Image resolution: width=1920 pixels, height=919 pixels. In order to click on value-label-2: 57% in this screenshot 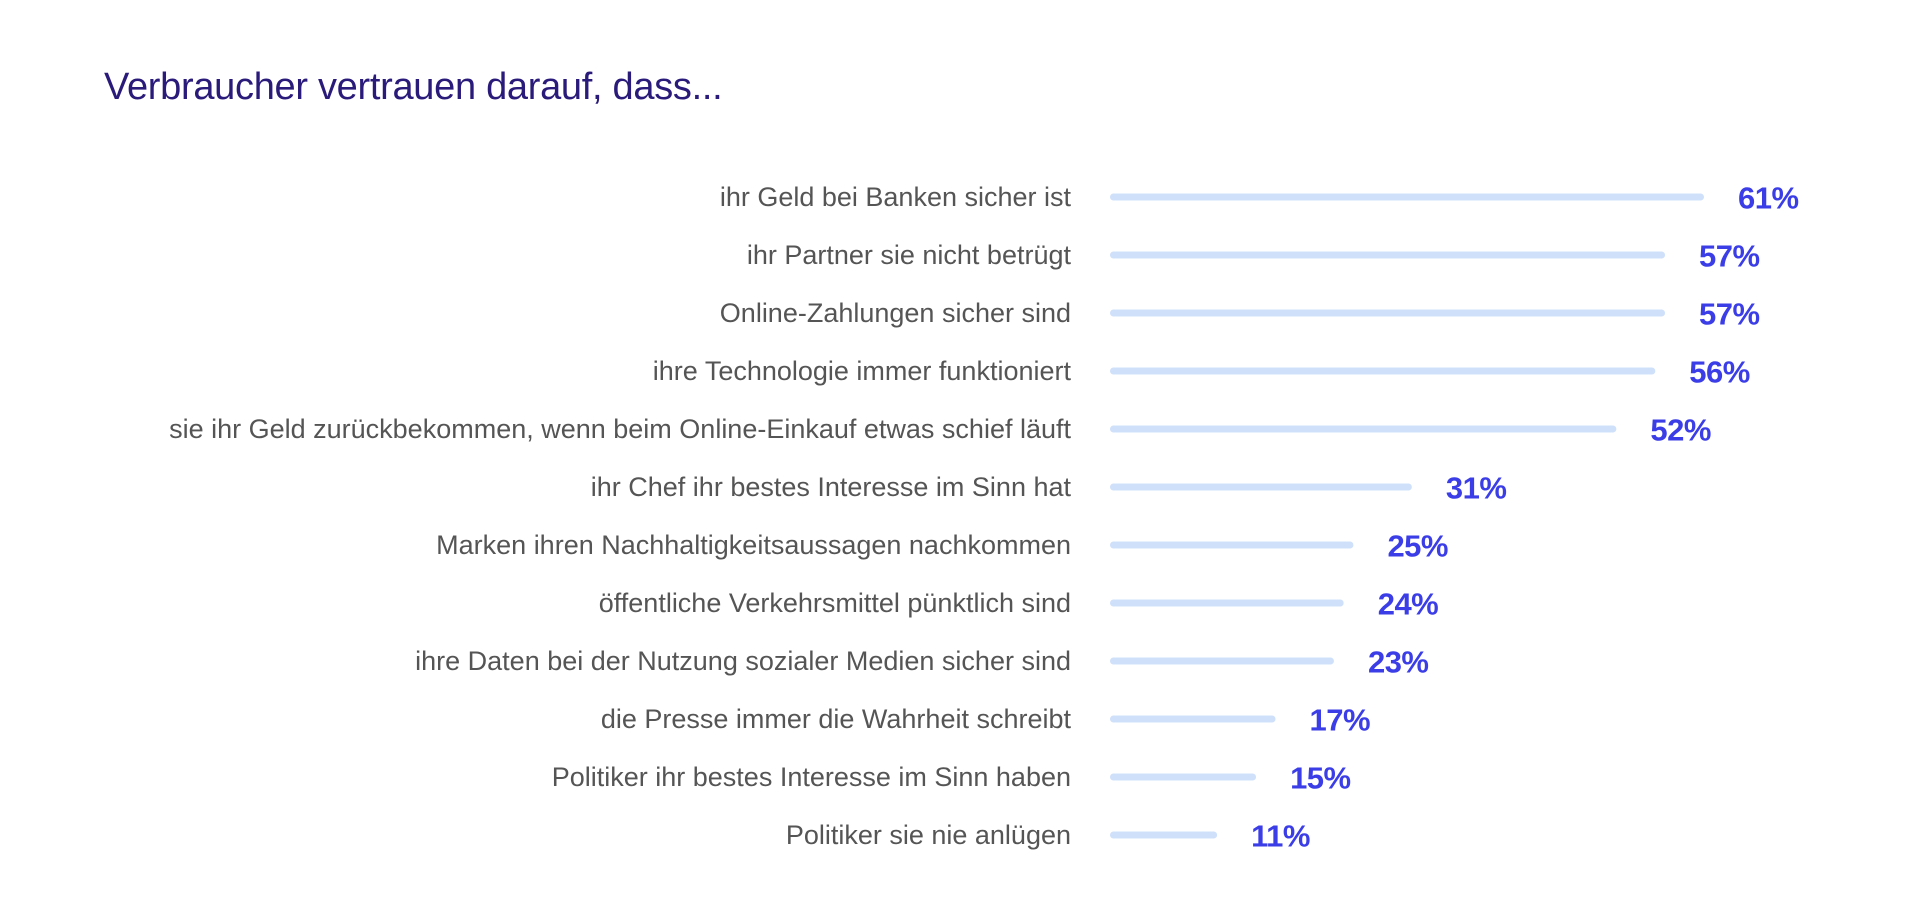, I will do `click(1729, 256)`.